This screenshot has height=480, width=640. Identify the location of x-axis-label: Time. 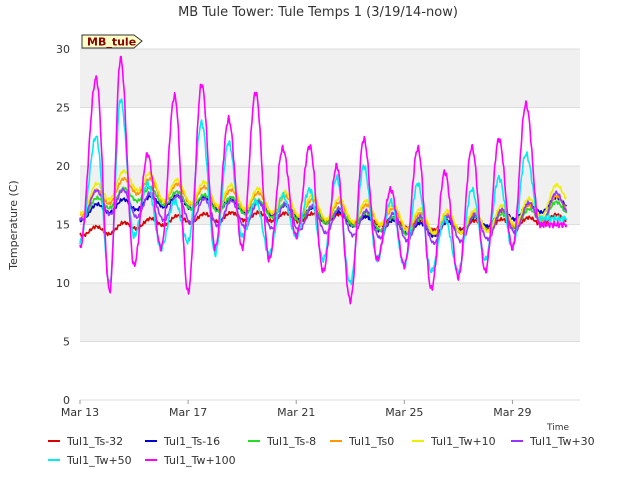
(557, 428).